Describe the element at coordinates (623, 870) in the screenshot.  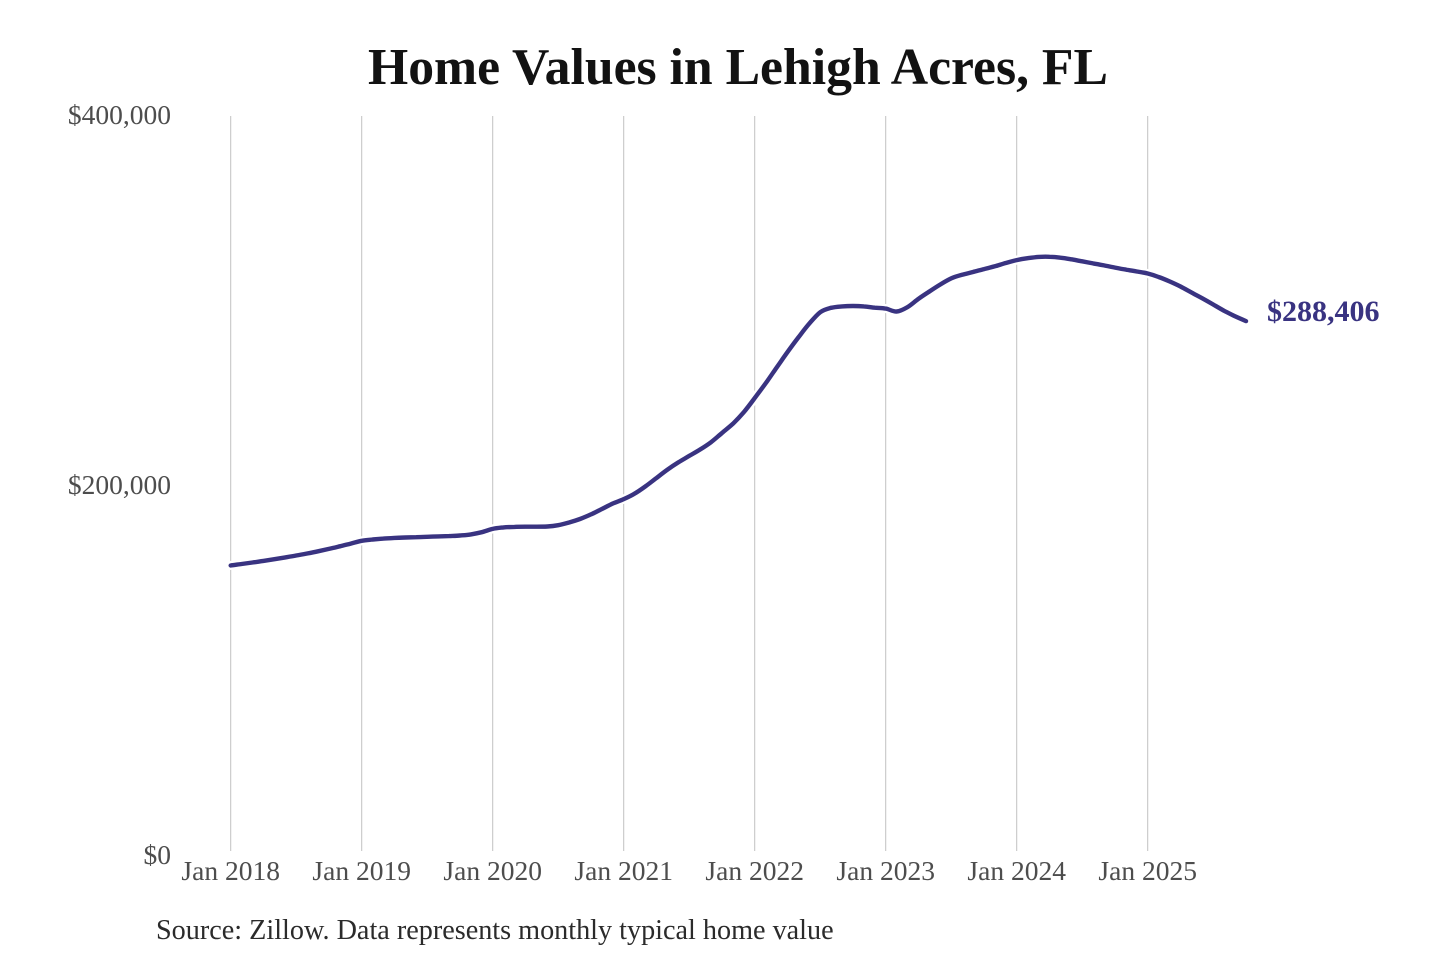
I see `svg-text: Jan 2021` at that location.